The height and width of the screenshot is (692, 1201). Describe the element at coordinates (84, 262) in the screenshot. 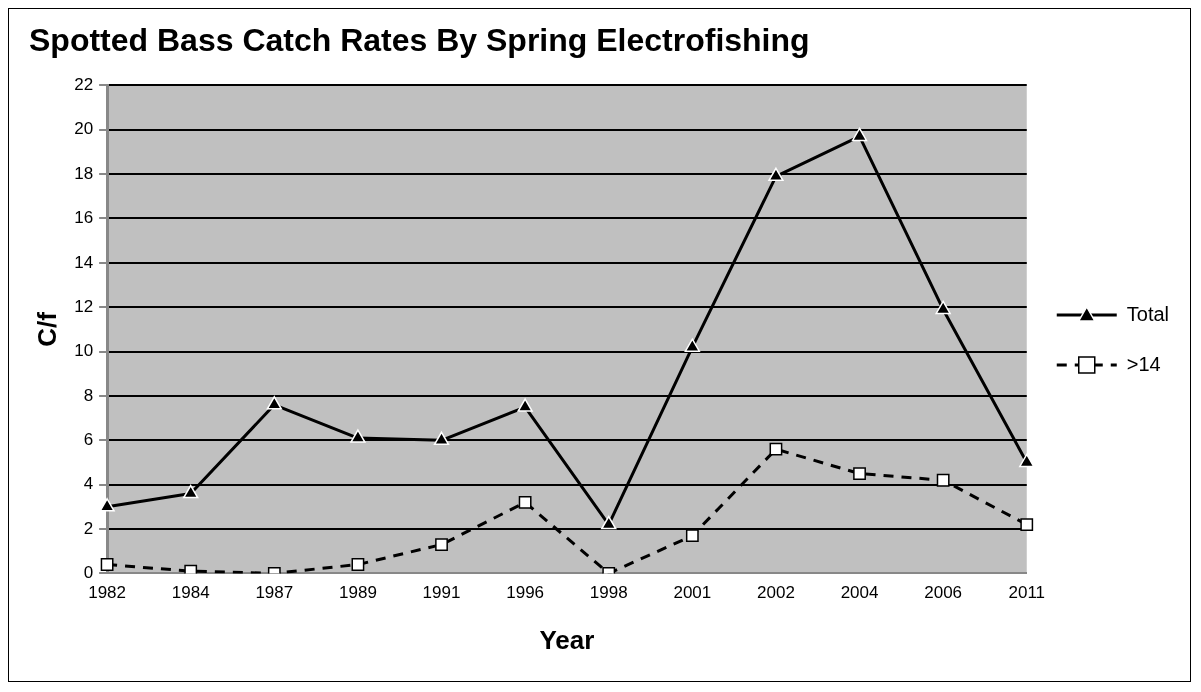

I see `y-tick-label: 14` at that location.